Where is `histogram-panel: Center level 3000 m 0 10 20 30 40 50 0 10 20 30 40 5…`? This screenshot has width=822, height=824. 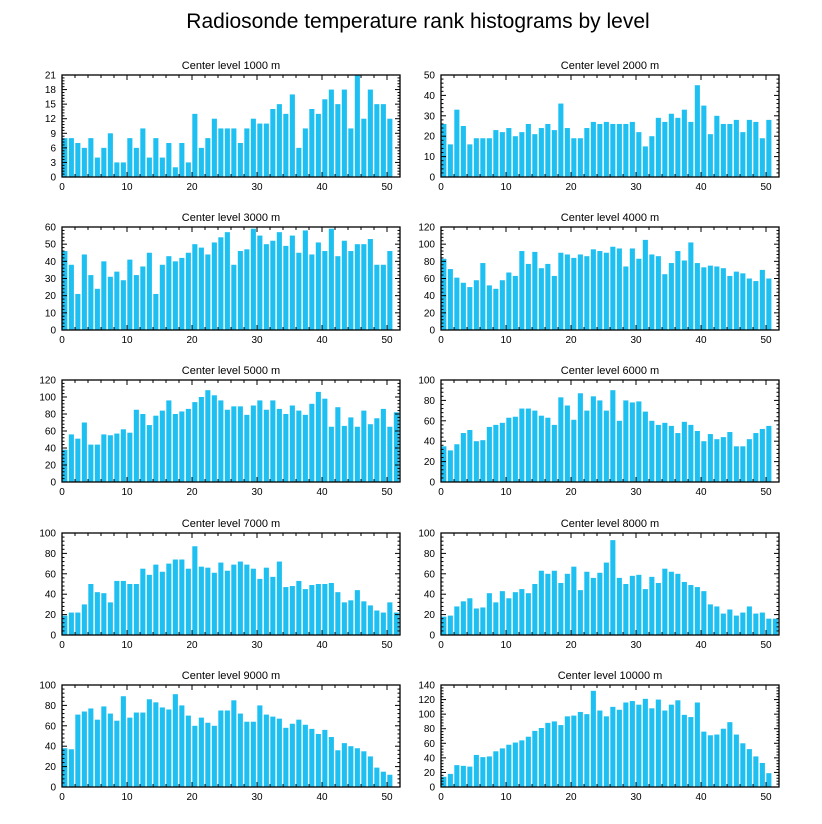
histogram-panel: Center level 3000 m 0 10 20 30 40 50 0 10 20 30 40 5… is located at coordinates (223, 279).